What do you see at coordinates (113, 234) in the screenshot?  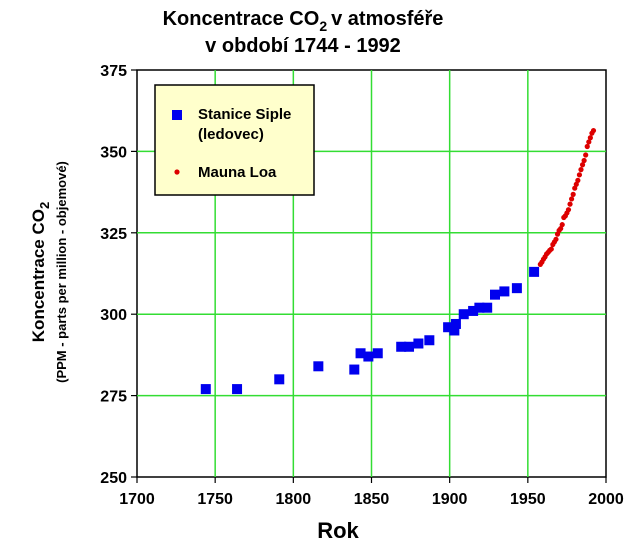 I see `y-tick-label: 325` at bounding box center [113, 234].